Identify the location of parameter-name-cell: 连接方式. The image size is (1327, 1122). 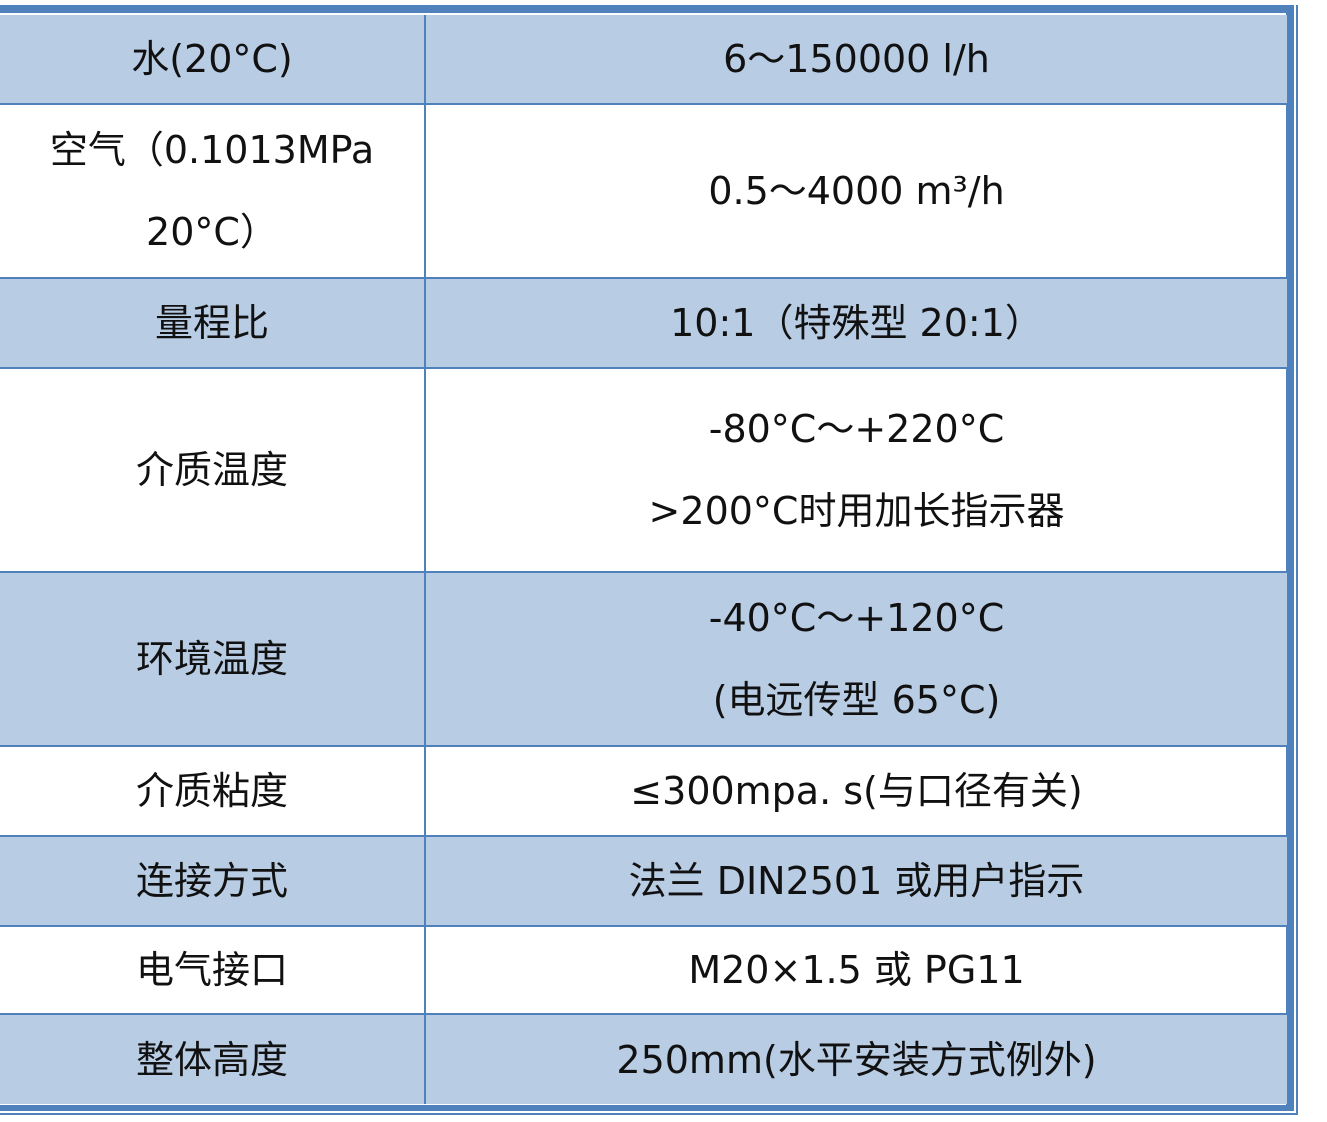
(213, 881).